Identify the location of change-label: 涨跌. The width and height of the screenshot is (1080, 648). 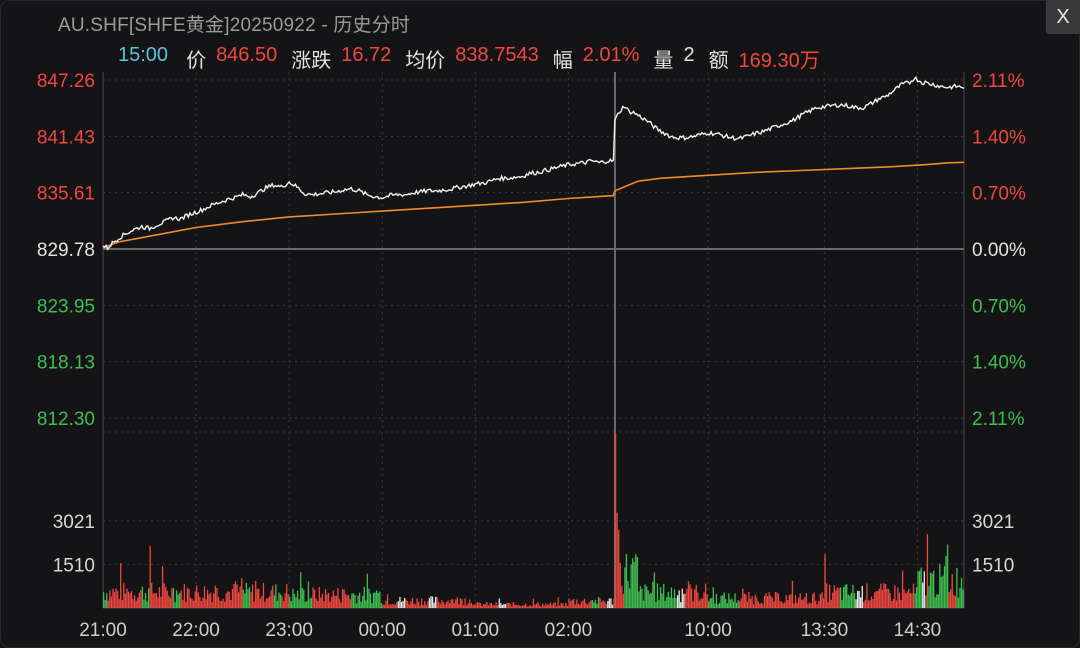
(311, 61).